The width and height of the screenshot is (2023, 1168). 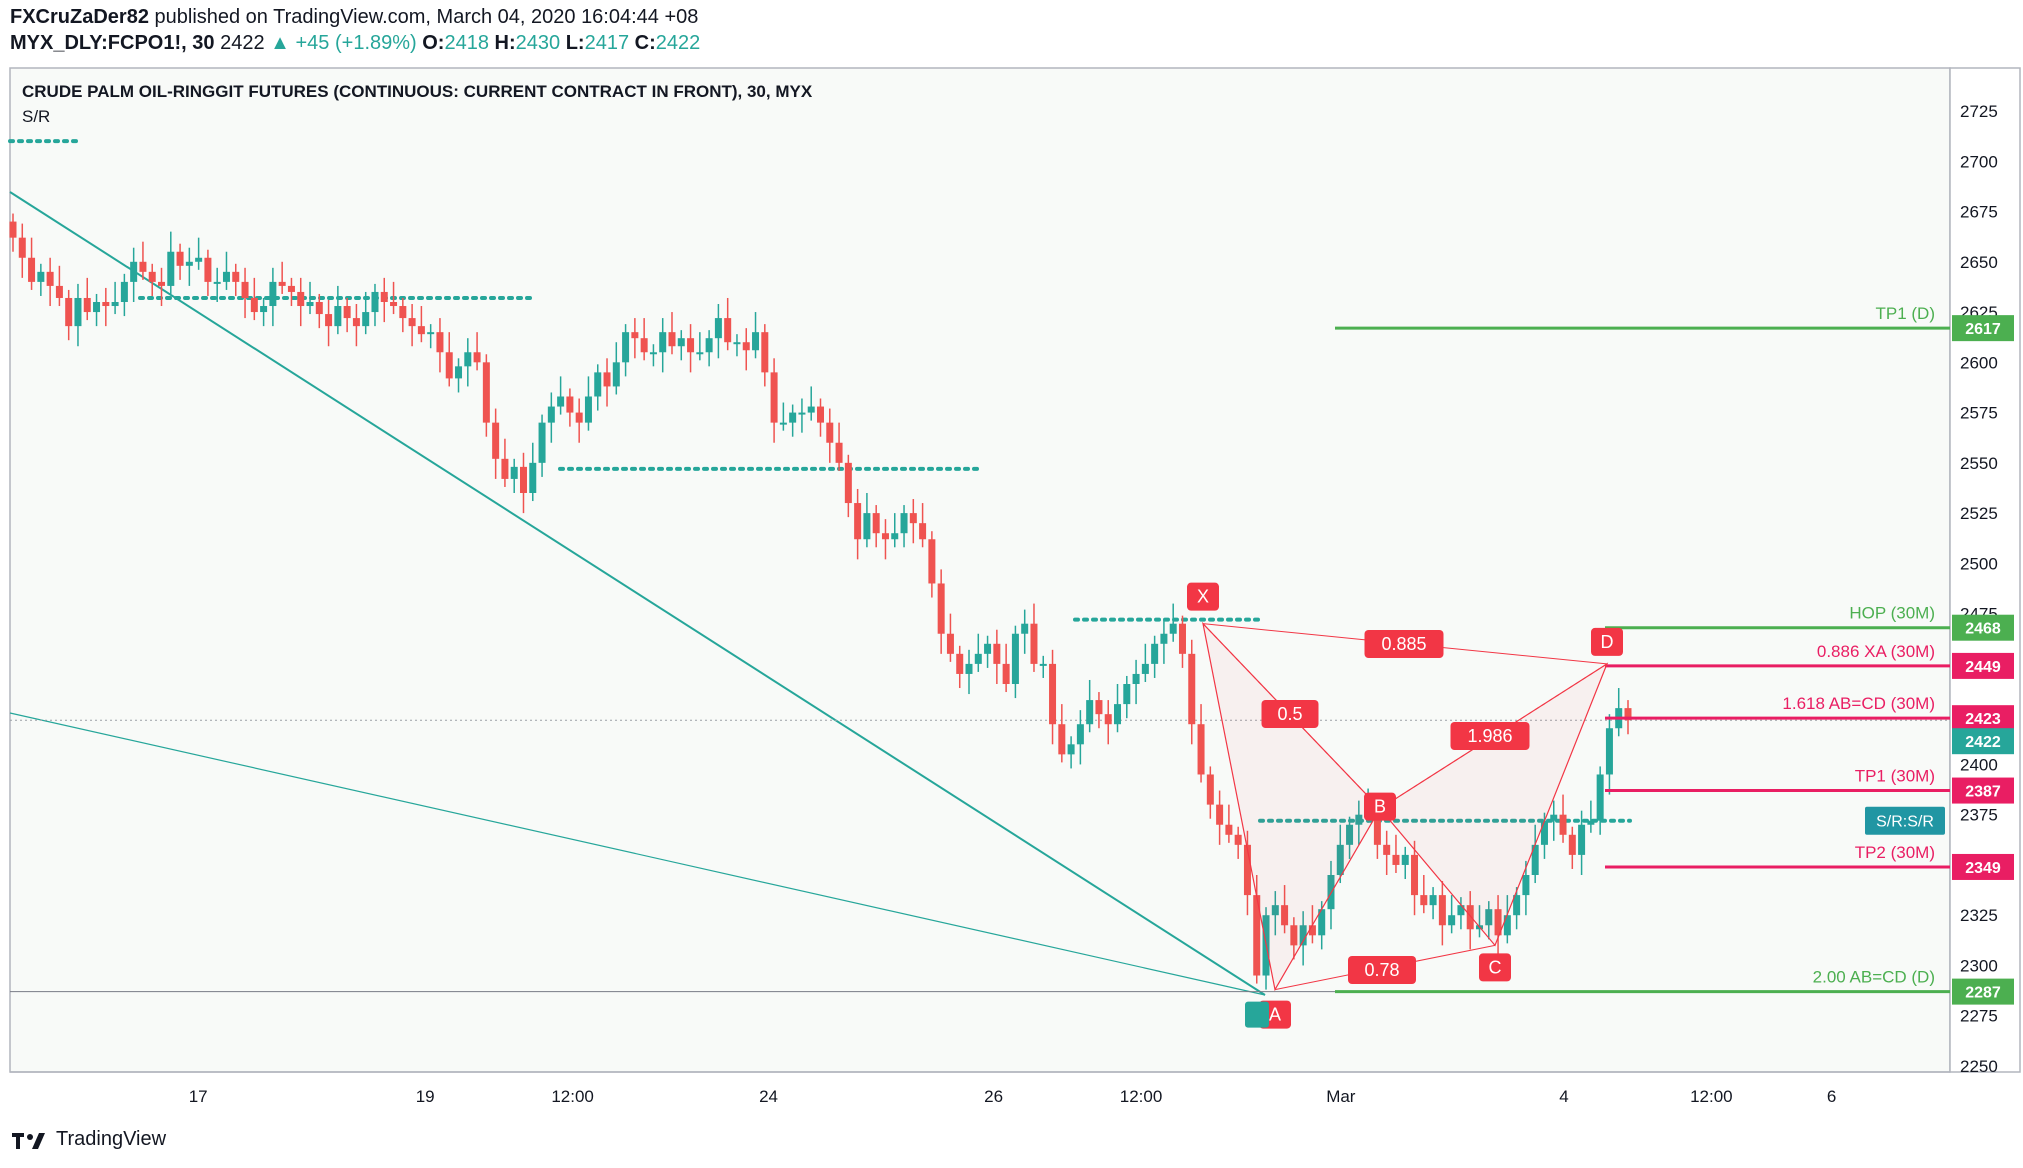 I want to click on level-label: 2.00 AB=CD (D), so click(x=1874, y=977).